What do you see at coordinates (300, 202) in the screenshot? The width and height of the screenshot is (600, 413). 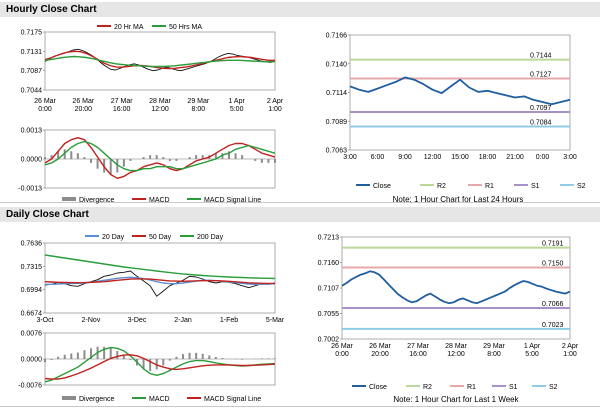 I see `section-divider` at bounding box center [300, 202].